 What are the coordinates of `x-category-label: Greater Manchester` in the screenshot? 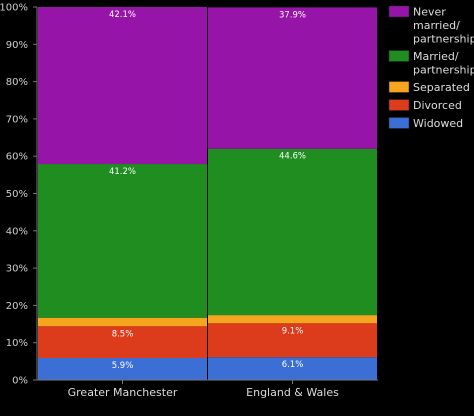 It's located at (123, 392).